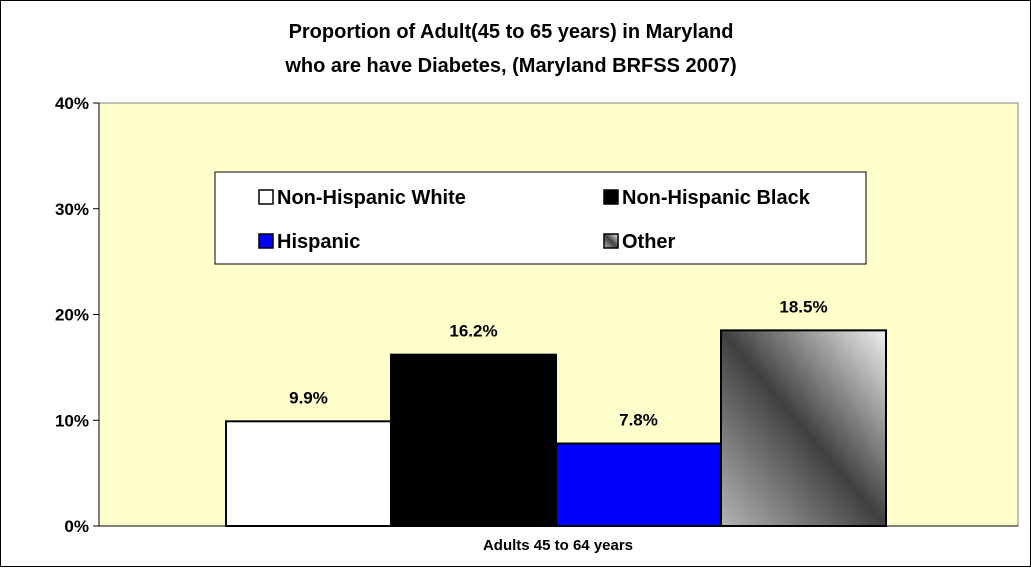 The width and height of the screenshot is (1031, 568). Describe the element at coordinates (716, 198) in the screenshot. I see `legend-label: Non-Hispanic Black` at that location.